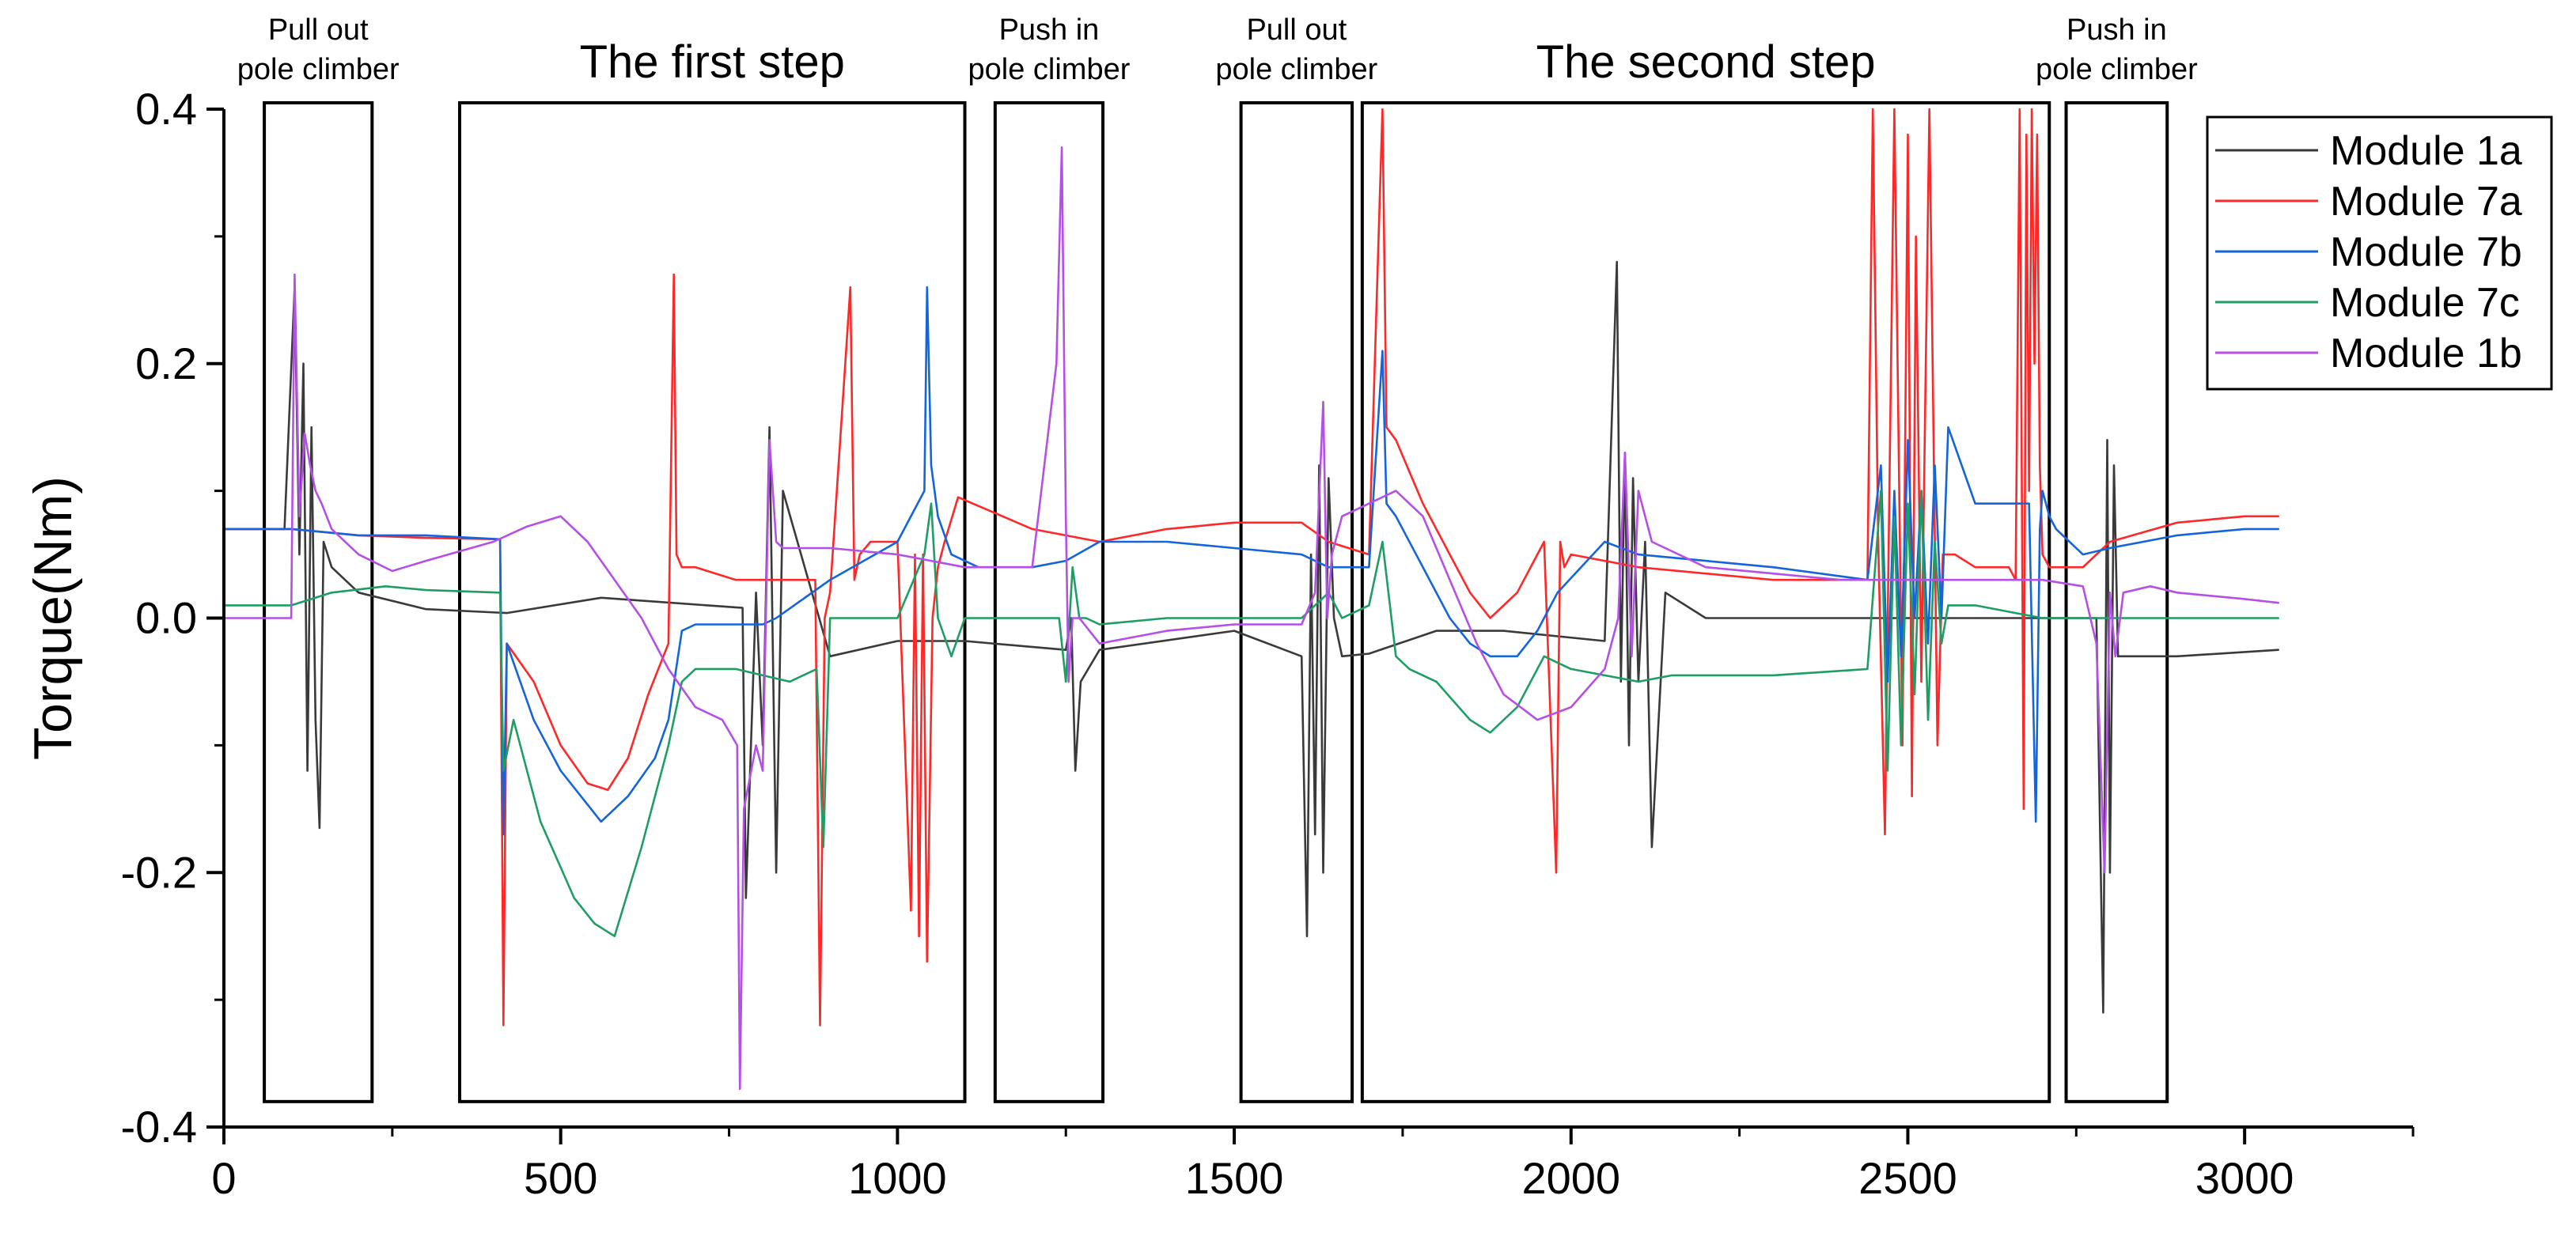  I want to click on y-tick-label: 0.2, so click(166, 363).